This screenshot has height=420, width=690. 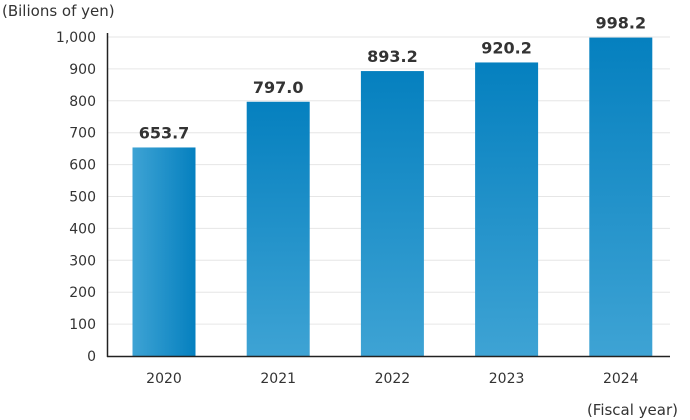 I want to click on x-tick-label: 2023, so click(x=507, y=379).